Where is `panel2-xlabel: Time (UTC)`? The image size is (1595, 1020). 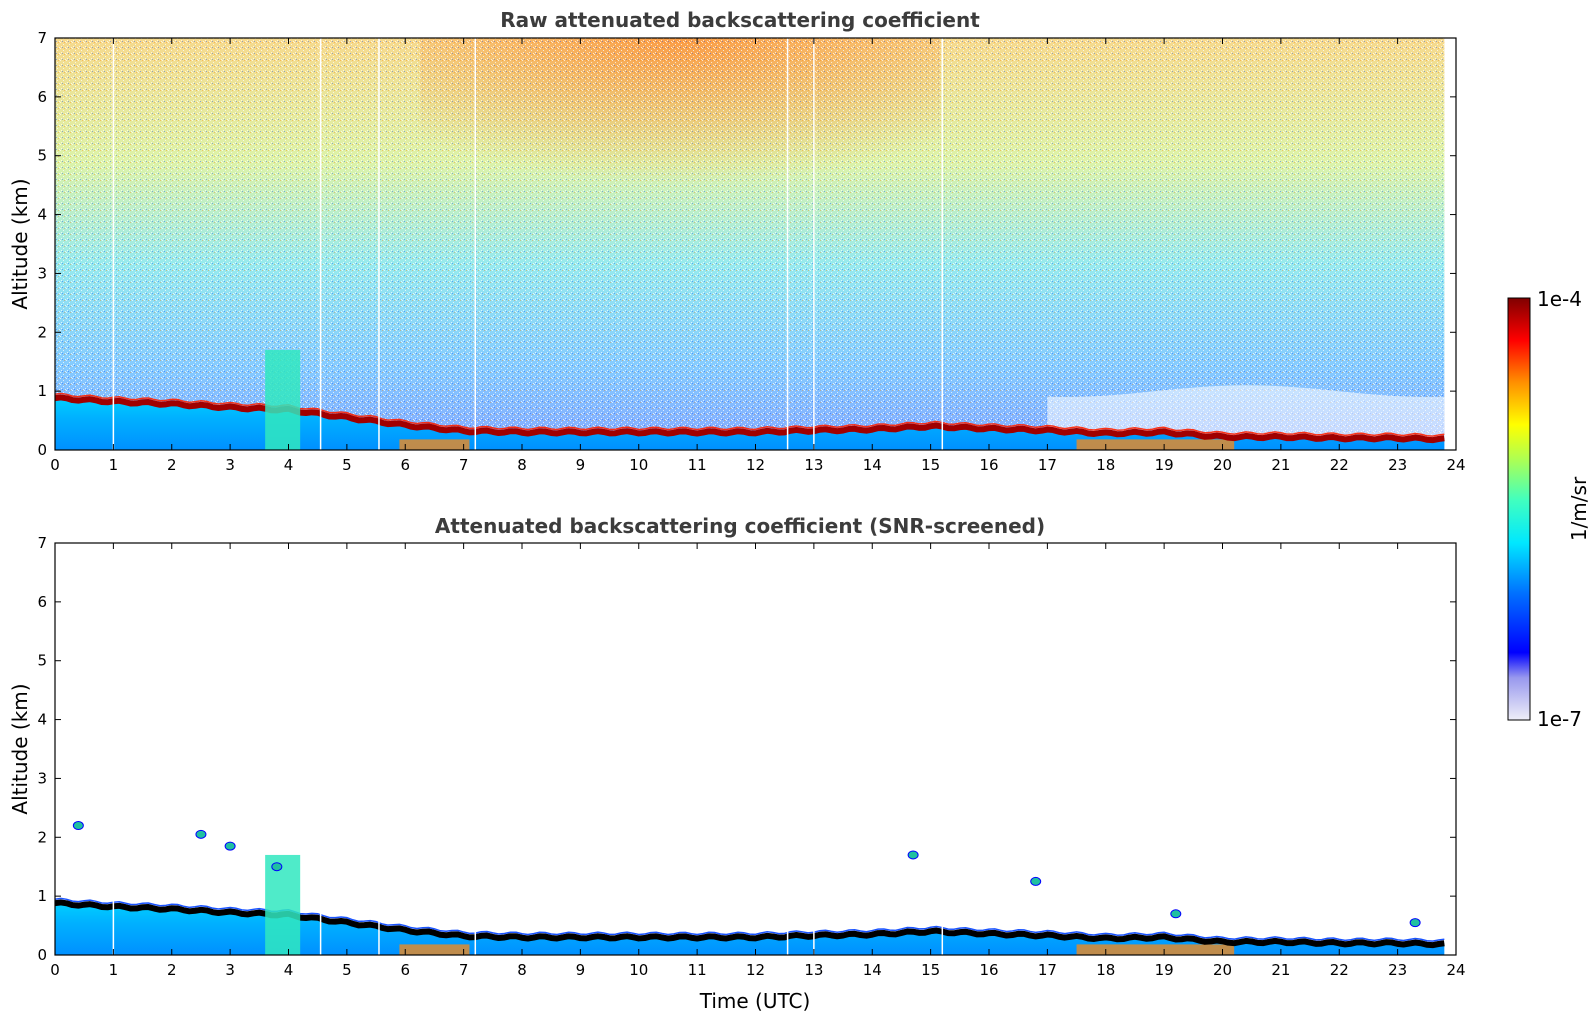
panel2-xlabel: Time (UTC) is located at coordinates (755, 1001).